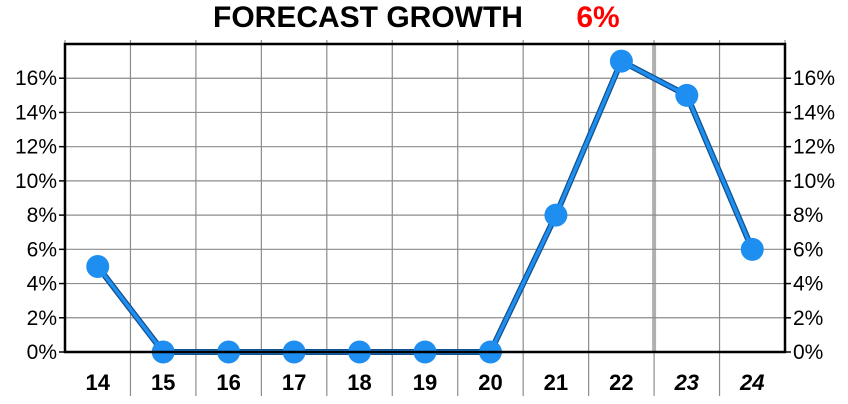 The height and width of the screenshot is (404, 848). I want to click on y-tick-label-left: 6%, so click(42, 249).